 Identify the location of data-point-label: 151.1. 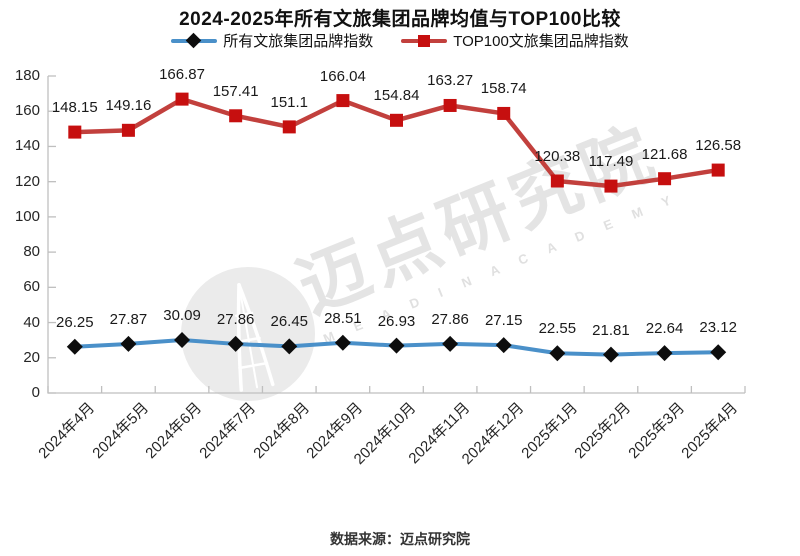
(289, 102).